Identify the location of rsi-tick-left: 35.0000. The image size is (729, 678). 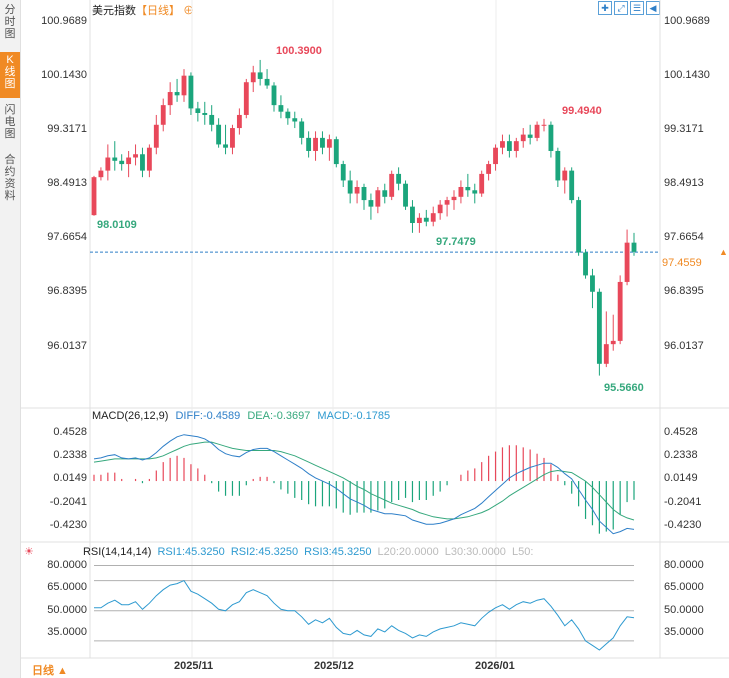
(67, 632).